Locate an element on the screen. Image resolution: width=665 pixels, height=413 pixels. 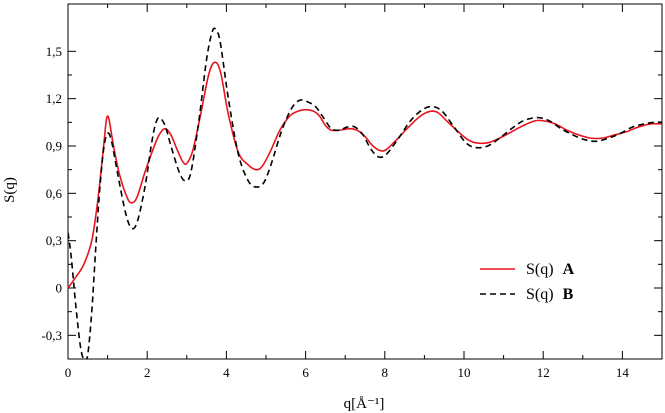
y-tick-label: 0,9 is located at coordinates (54, 146).